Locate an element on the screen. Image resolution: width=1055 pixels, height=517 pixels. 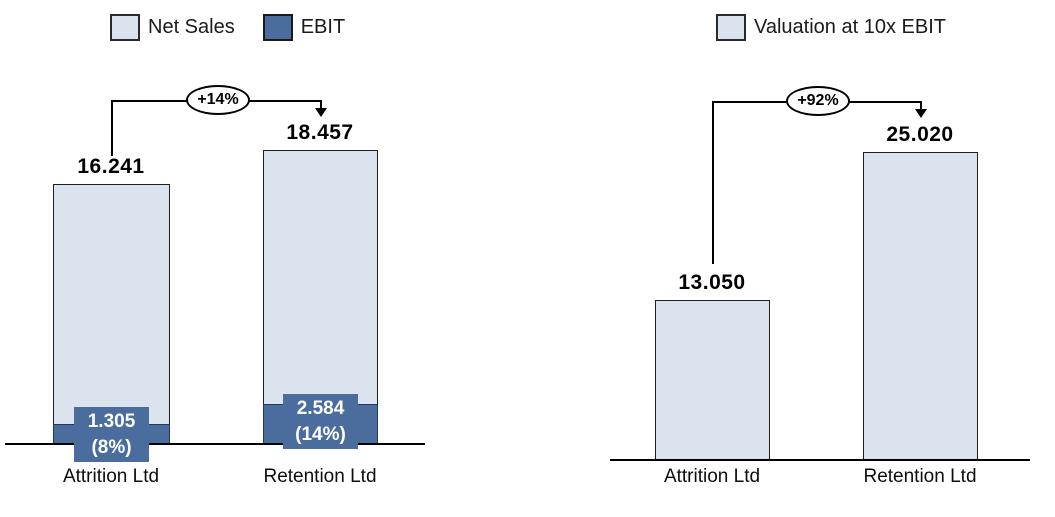
legend-label-ebit: EBIT is located at coordinates (323, 26).